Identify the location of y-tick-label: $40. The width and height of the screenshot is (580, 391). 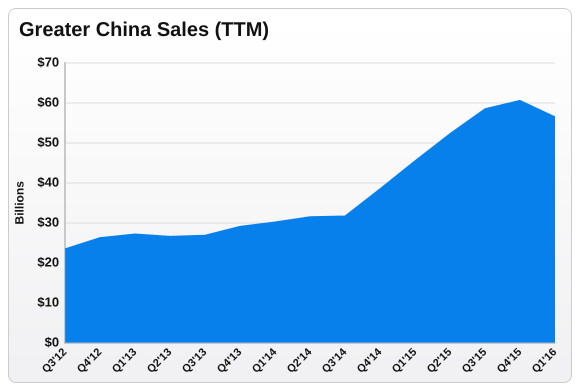
(48, 182).